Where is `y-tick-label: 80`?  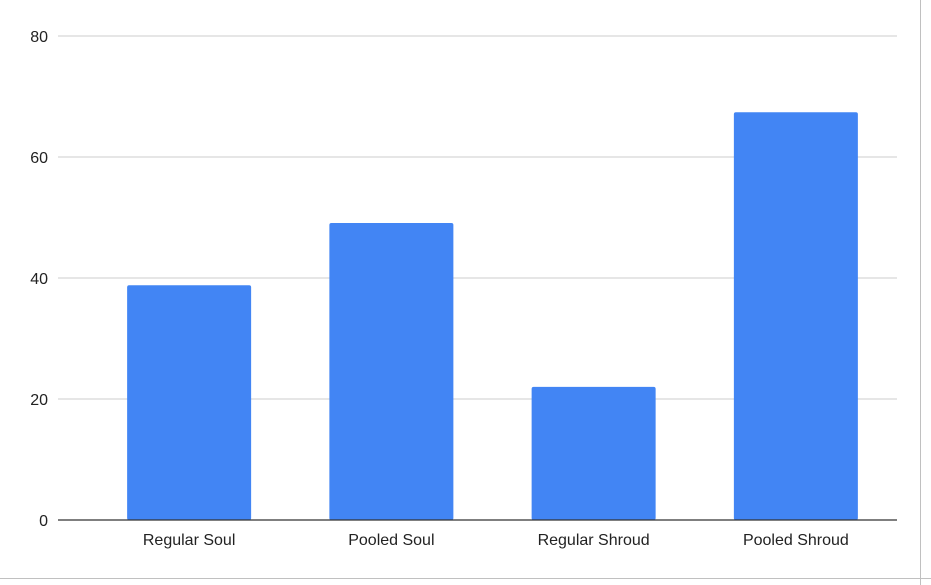 y-tick-label: 80 is located at coordinates (39, 37).